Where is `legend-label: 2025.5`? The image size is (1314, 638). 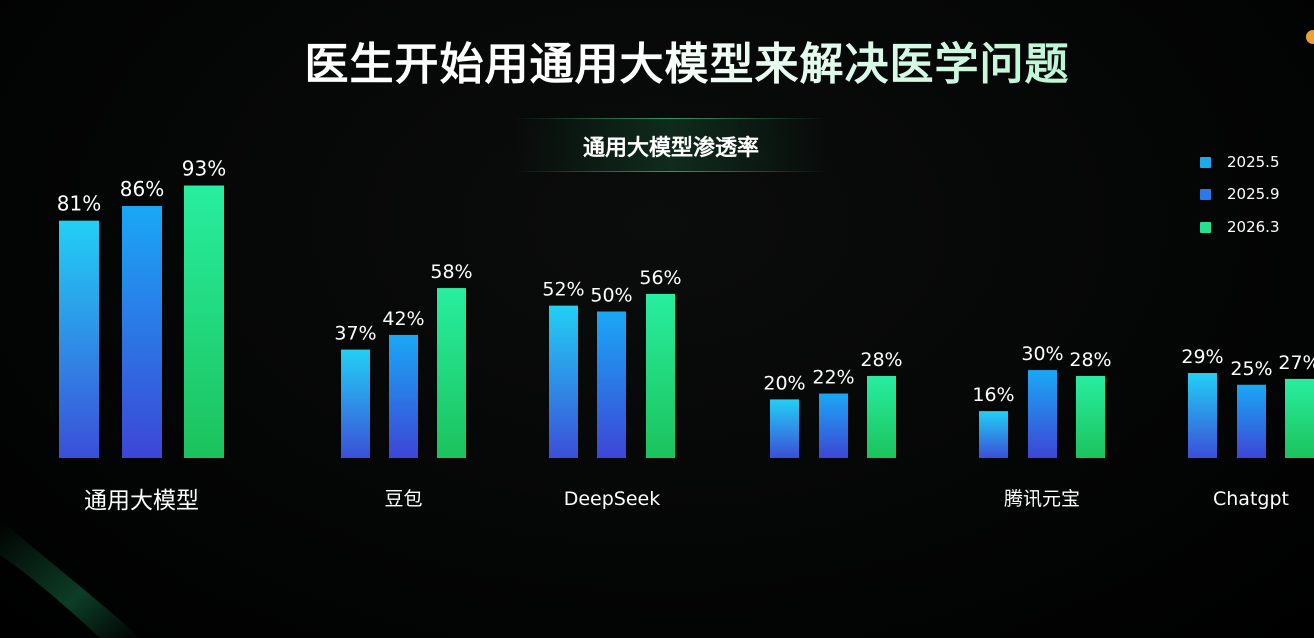 legend-label: 2025.5 is located at coordinates (1253, 162).